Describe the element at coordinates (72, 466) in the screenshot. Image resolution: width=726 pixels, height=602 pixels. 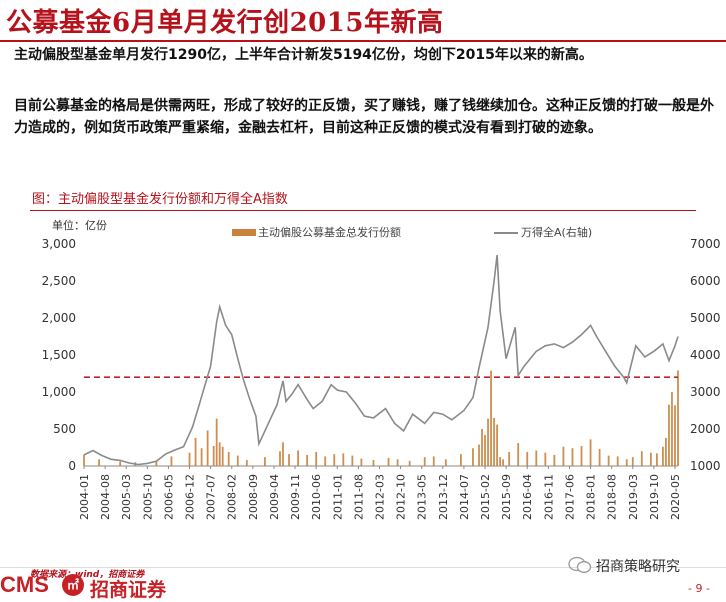
I see `y-tick-label-left: 0` at that location.